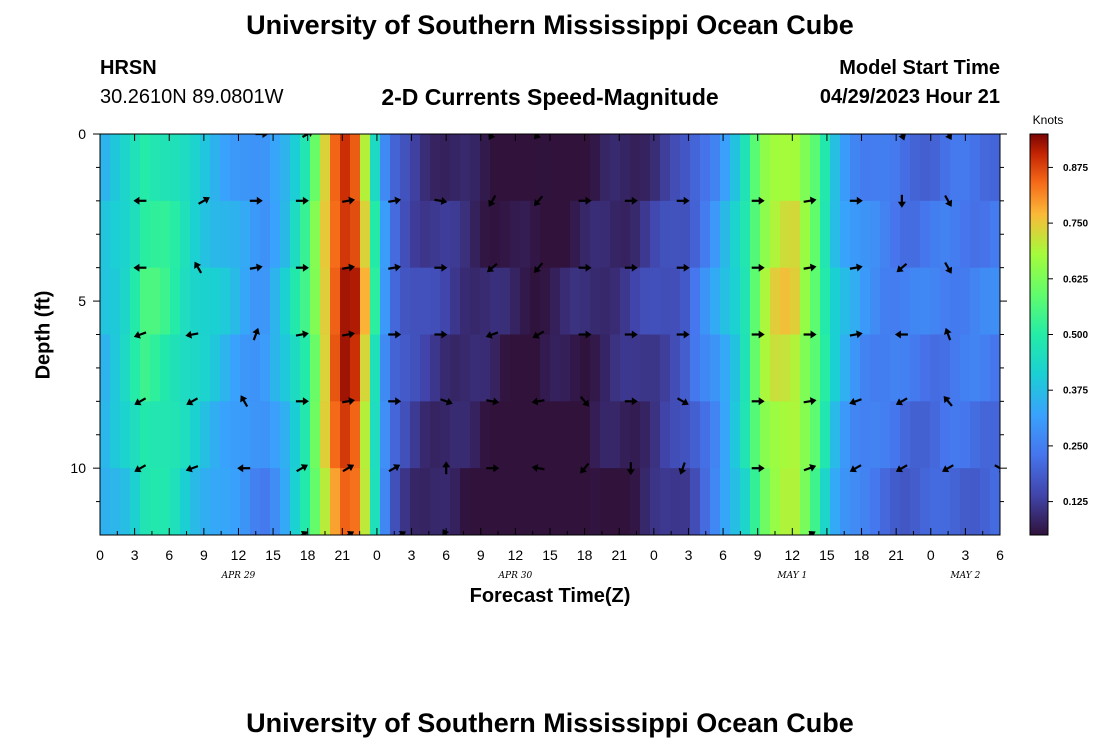 The width and height of the screenshot is (1100, 750). What do you see at coordinates (343, 555) in the screenshot?
I see `x-tick-label: 21` at bounding box center [343, 555].